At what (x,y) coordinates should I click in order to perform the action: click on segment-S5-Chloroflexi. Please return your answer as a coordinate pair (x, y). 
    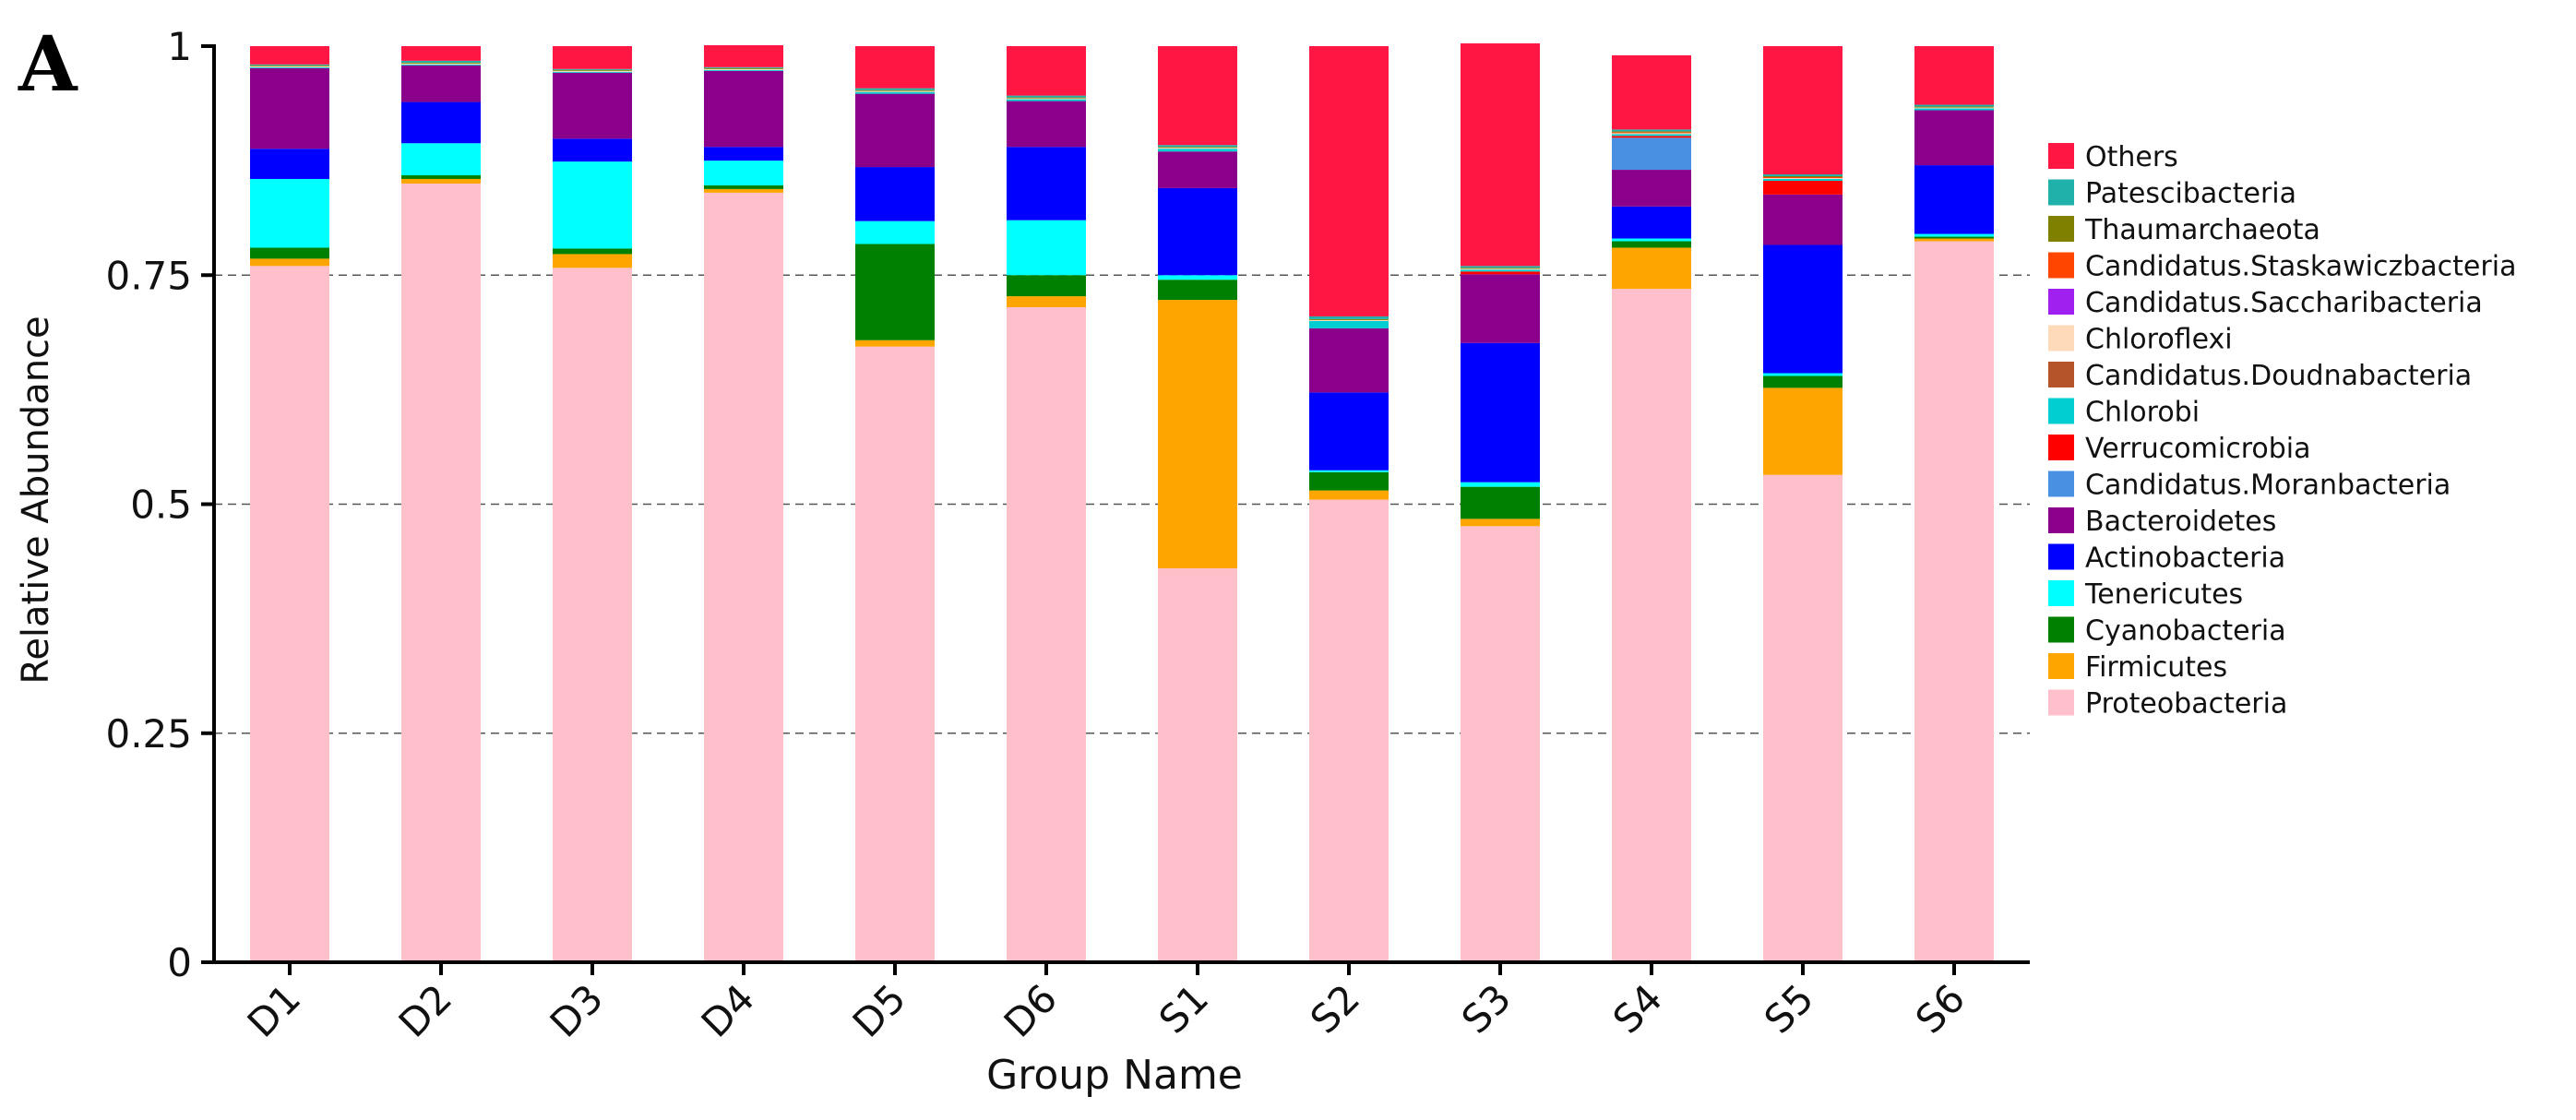
    Looking at the image, I should click on (1803, 178).